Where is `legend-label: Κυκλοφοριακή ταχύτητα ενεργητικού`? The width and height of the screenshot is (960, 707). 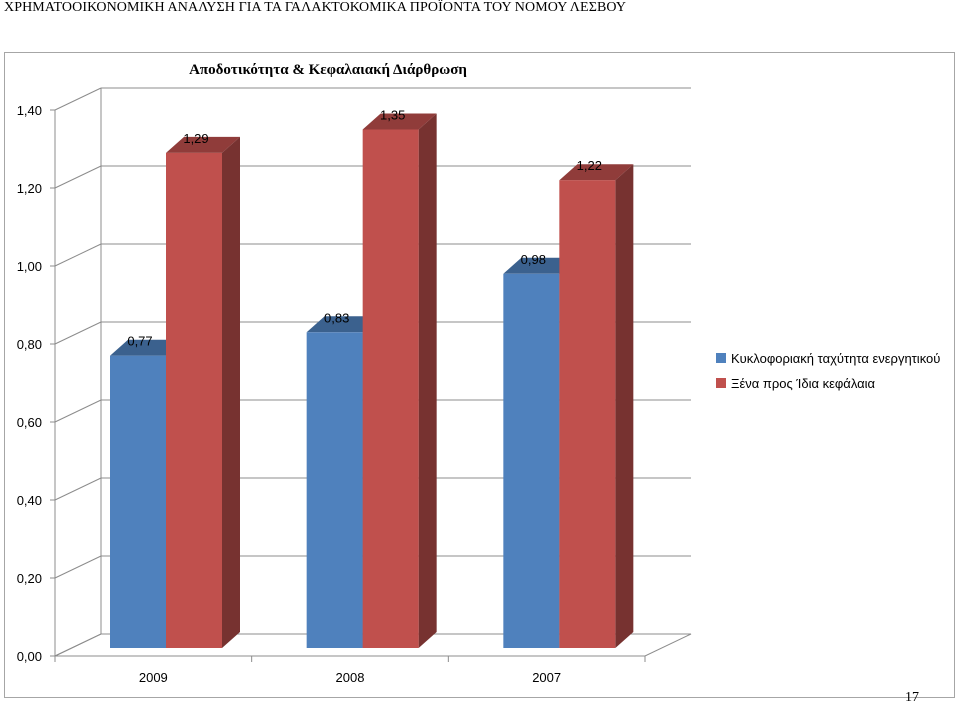
legend-label: Κυκλοφοριακή ταχύτητα ενεργητικού is located at coordinates (835, 358).